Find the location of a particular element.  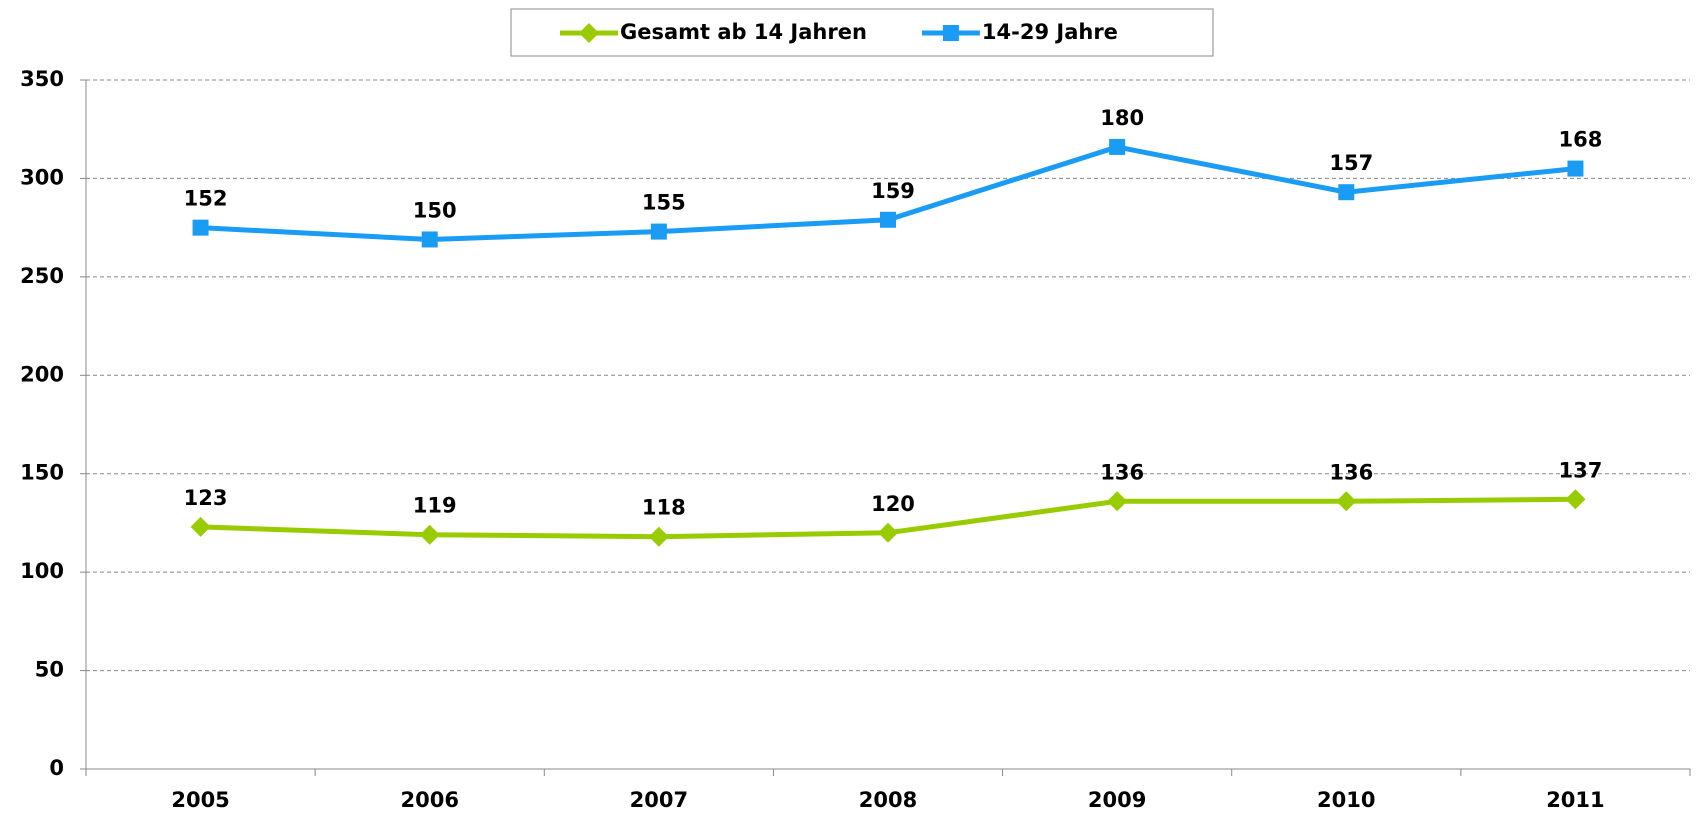

data-label: 150 is located at coordinates (435, 210).